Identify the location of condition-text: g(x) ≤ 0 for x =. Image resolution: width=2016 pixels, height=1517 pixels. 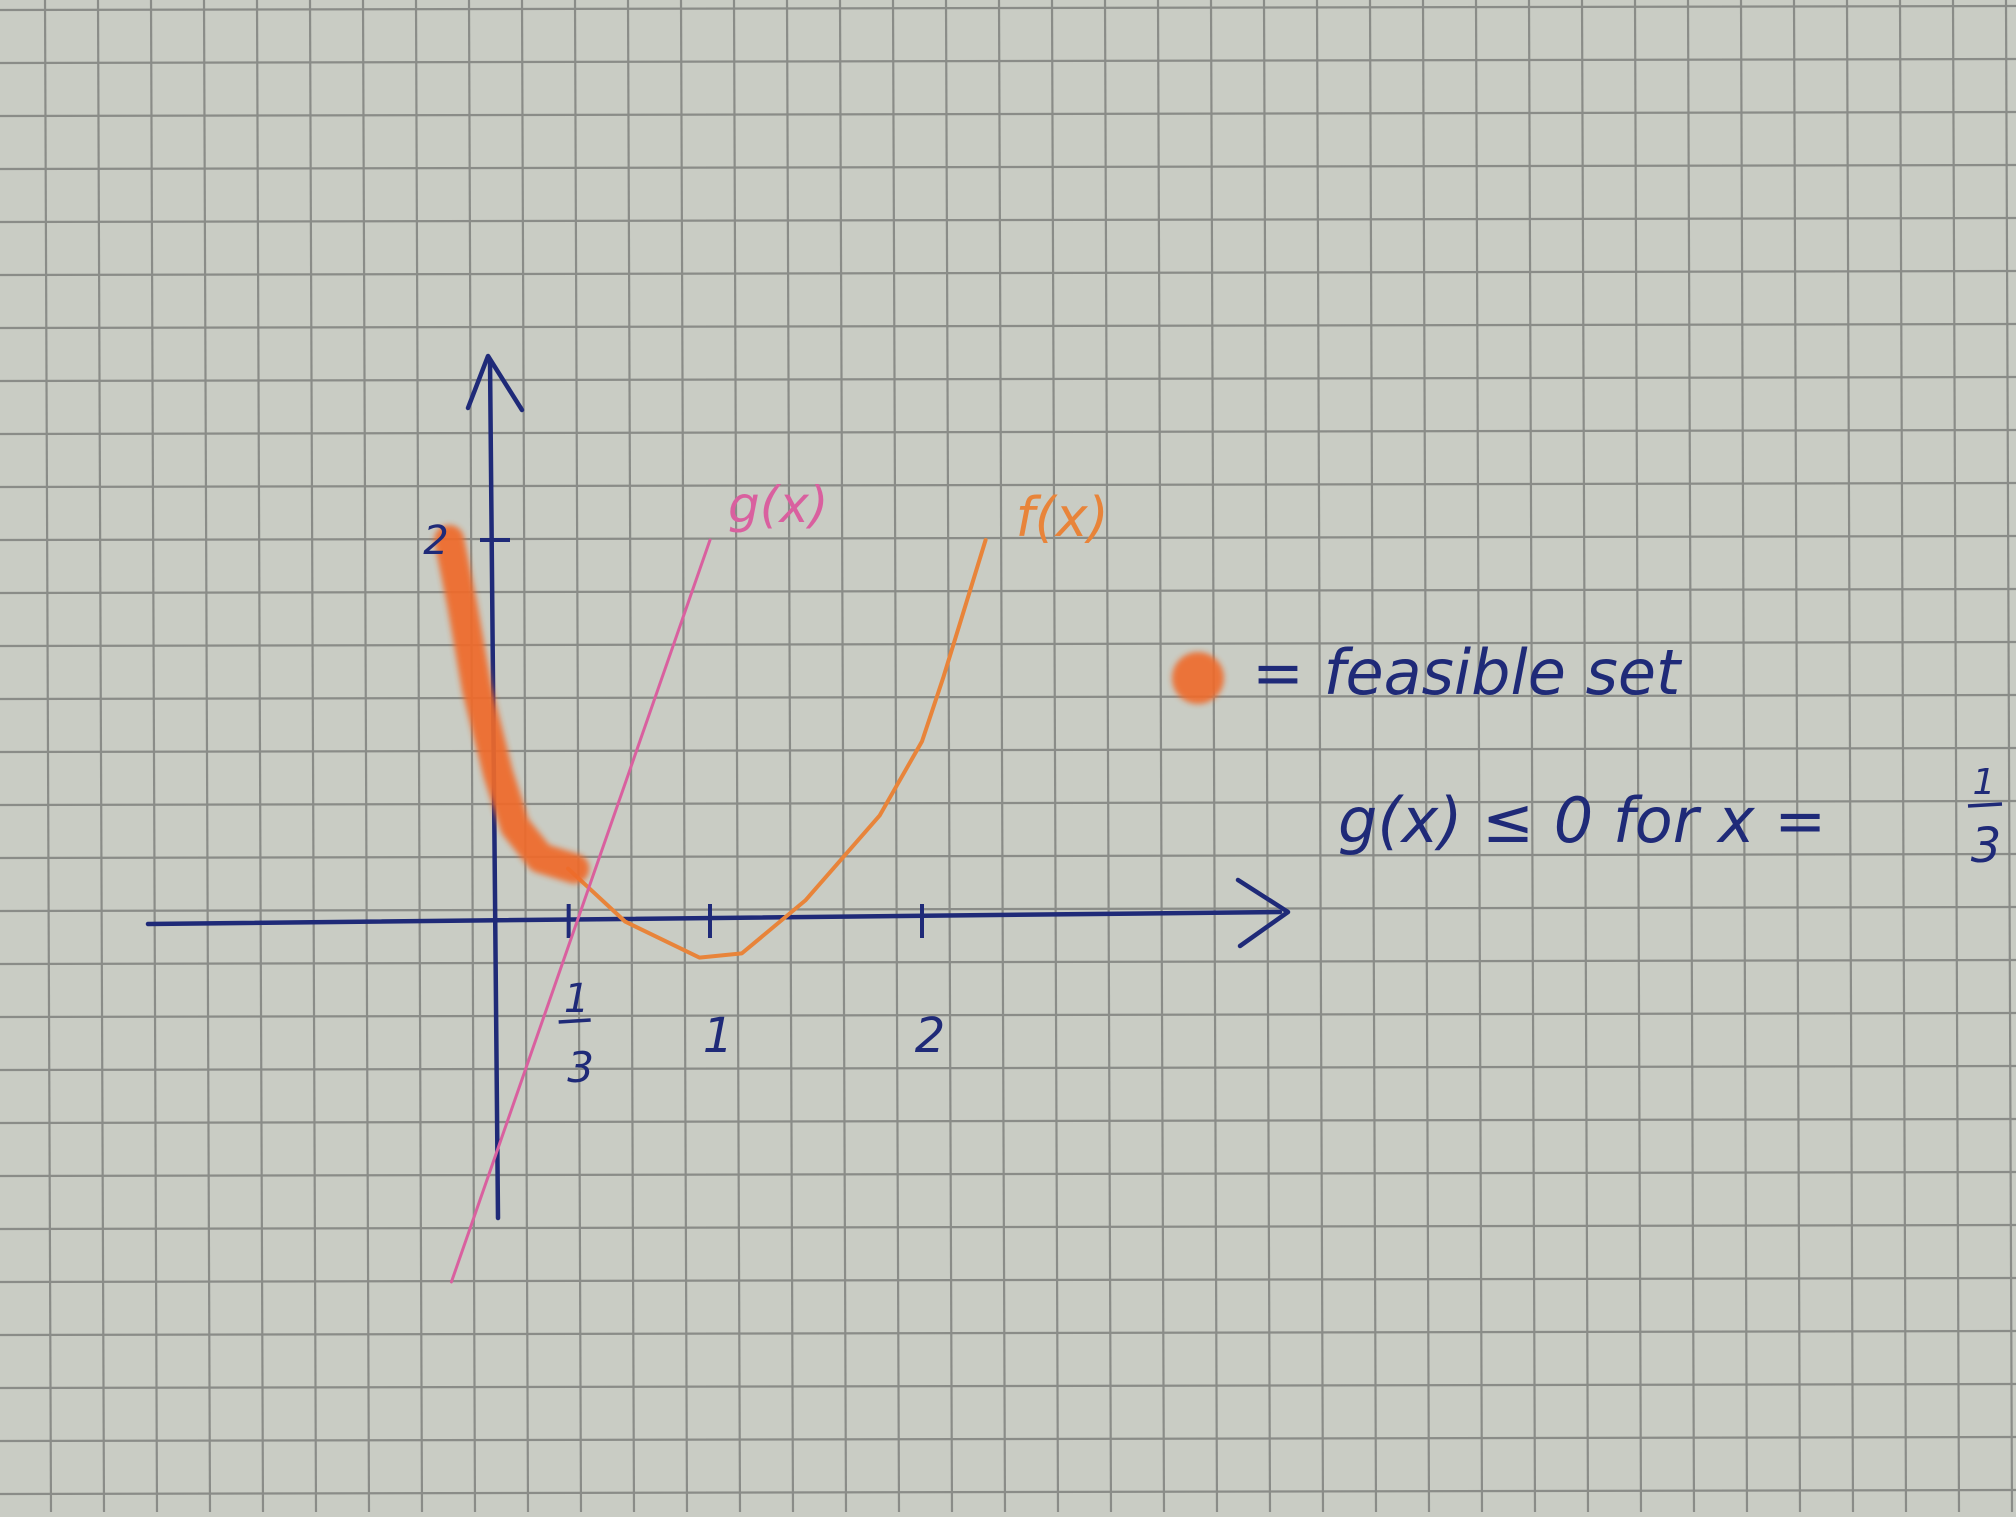
(1582, 820).